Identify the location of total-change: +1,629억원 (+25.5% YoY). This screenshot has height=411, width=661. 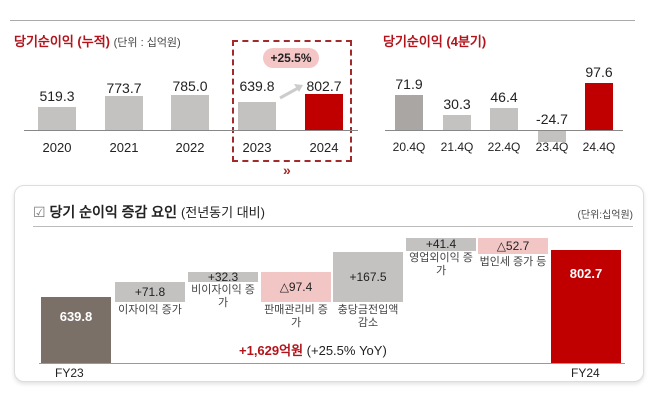
(313, 350).